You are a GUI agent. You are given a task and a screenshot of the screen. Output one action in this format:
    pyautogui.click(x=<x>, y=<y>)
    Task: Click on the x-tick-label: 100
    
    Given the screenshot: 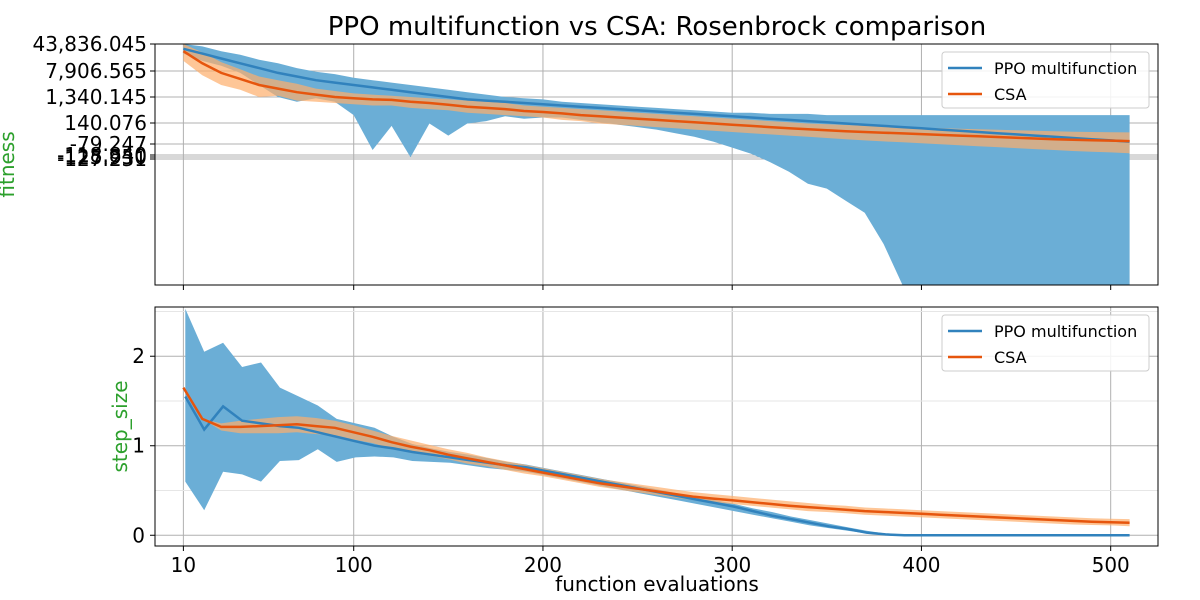 What is the action you would take?
    pyautogui.click(x=354, y=565)
    